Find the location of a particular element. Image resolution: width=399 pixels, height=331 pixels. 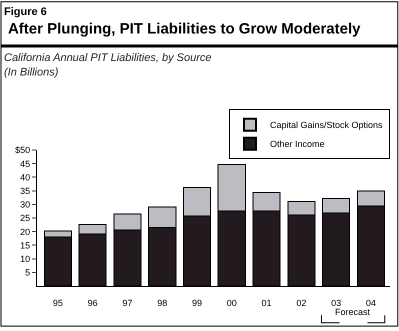

y-tick-label: 25 is located at coordinates (25, 218).